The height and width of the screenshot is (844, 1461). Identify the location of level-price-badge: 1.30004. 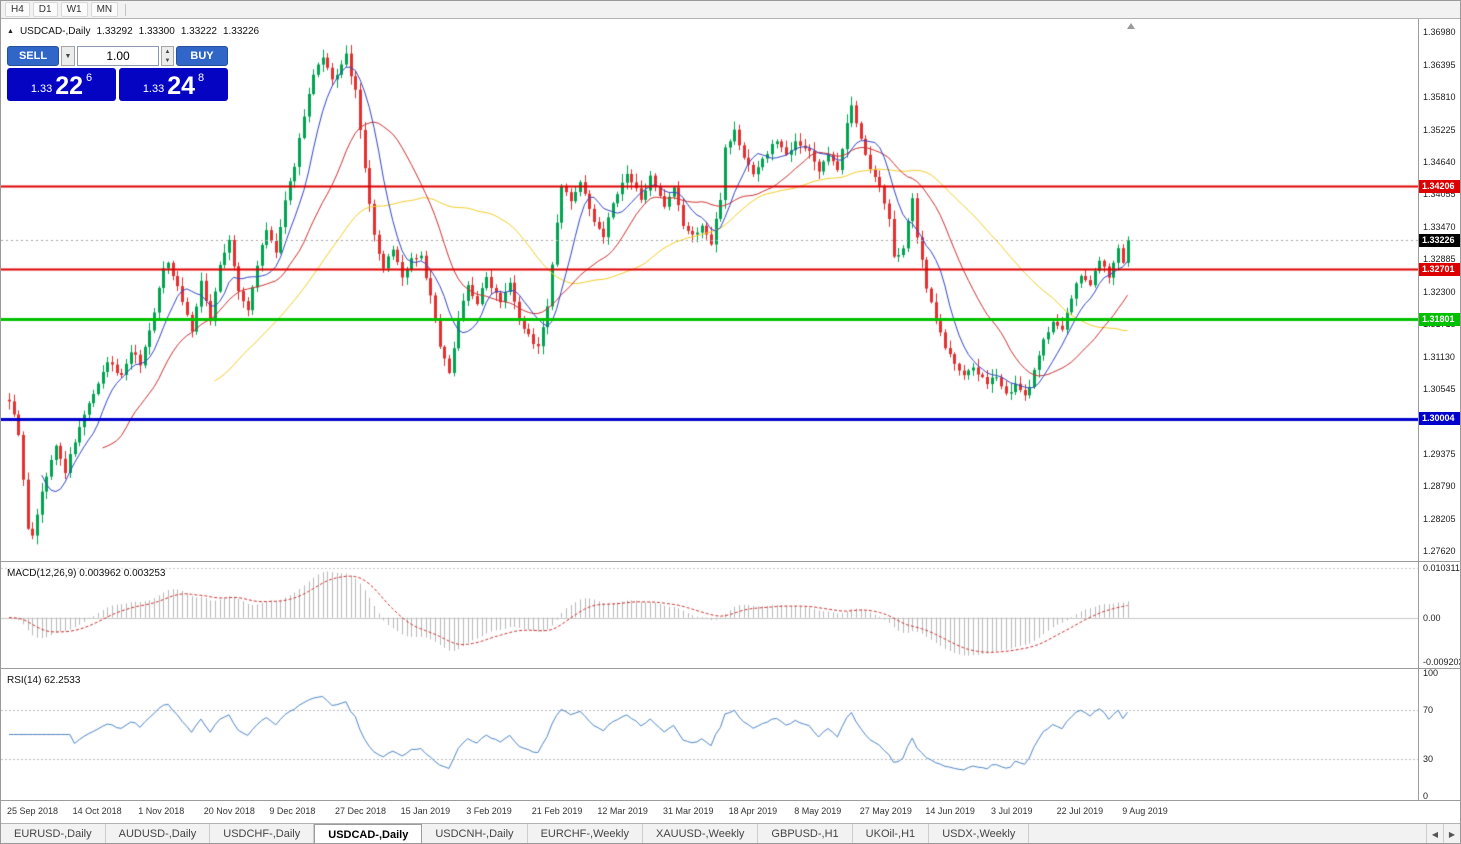
(1439, 419).